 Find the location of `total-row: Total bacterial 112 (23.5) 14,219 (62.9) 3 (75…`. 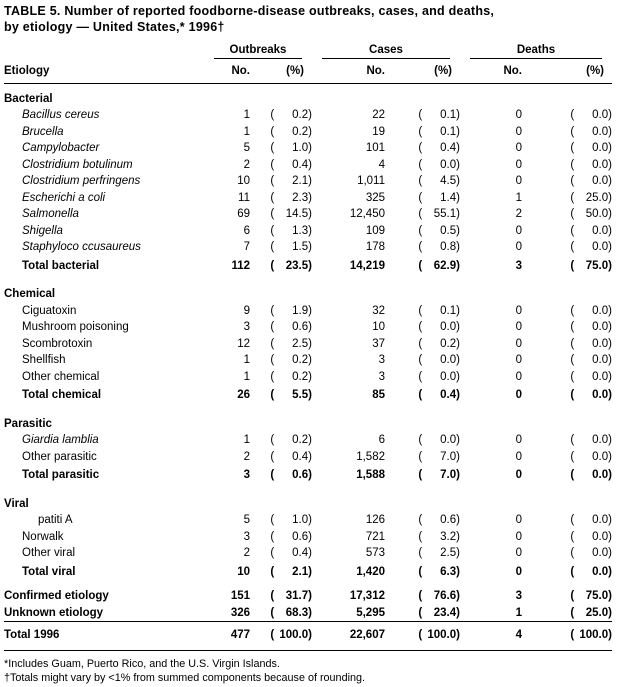

total-row: Total bacterial 112 (23.5) 14,219 (62.9) 3 (75… is located at coordinates (308, 268).